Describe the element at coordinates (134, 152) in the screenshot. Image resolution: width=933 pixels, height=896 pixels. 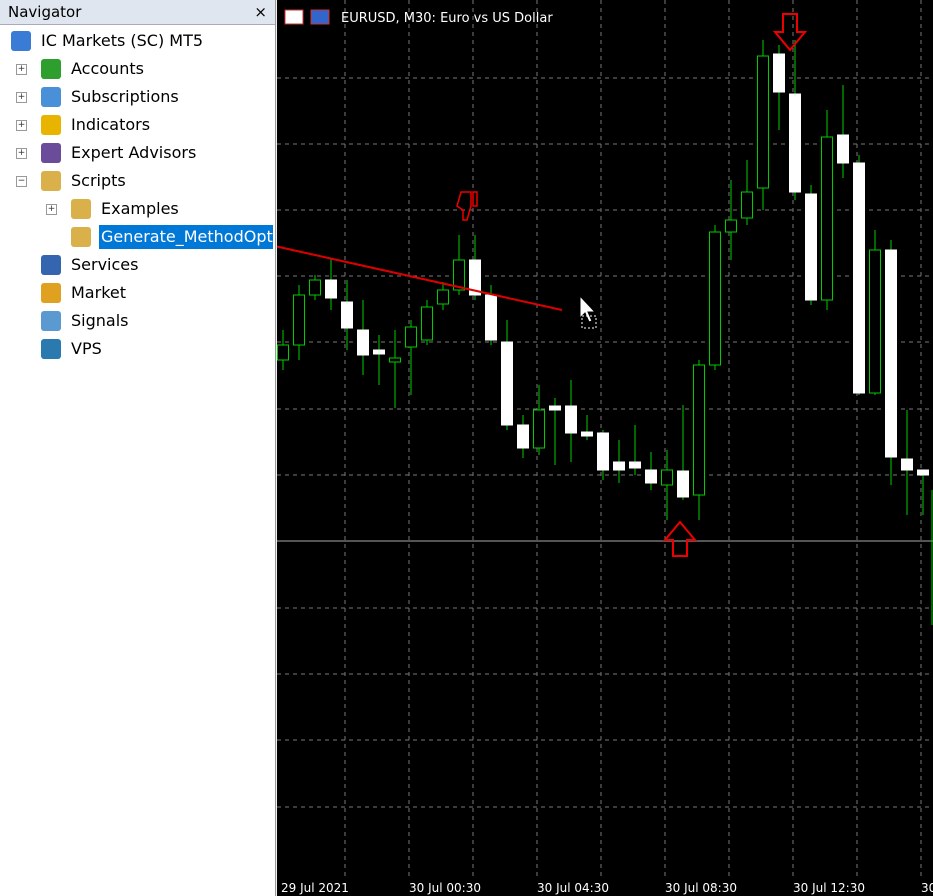
I see `tree-item: Expert Advisors` at that location.